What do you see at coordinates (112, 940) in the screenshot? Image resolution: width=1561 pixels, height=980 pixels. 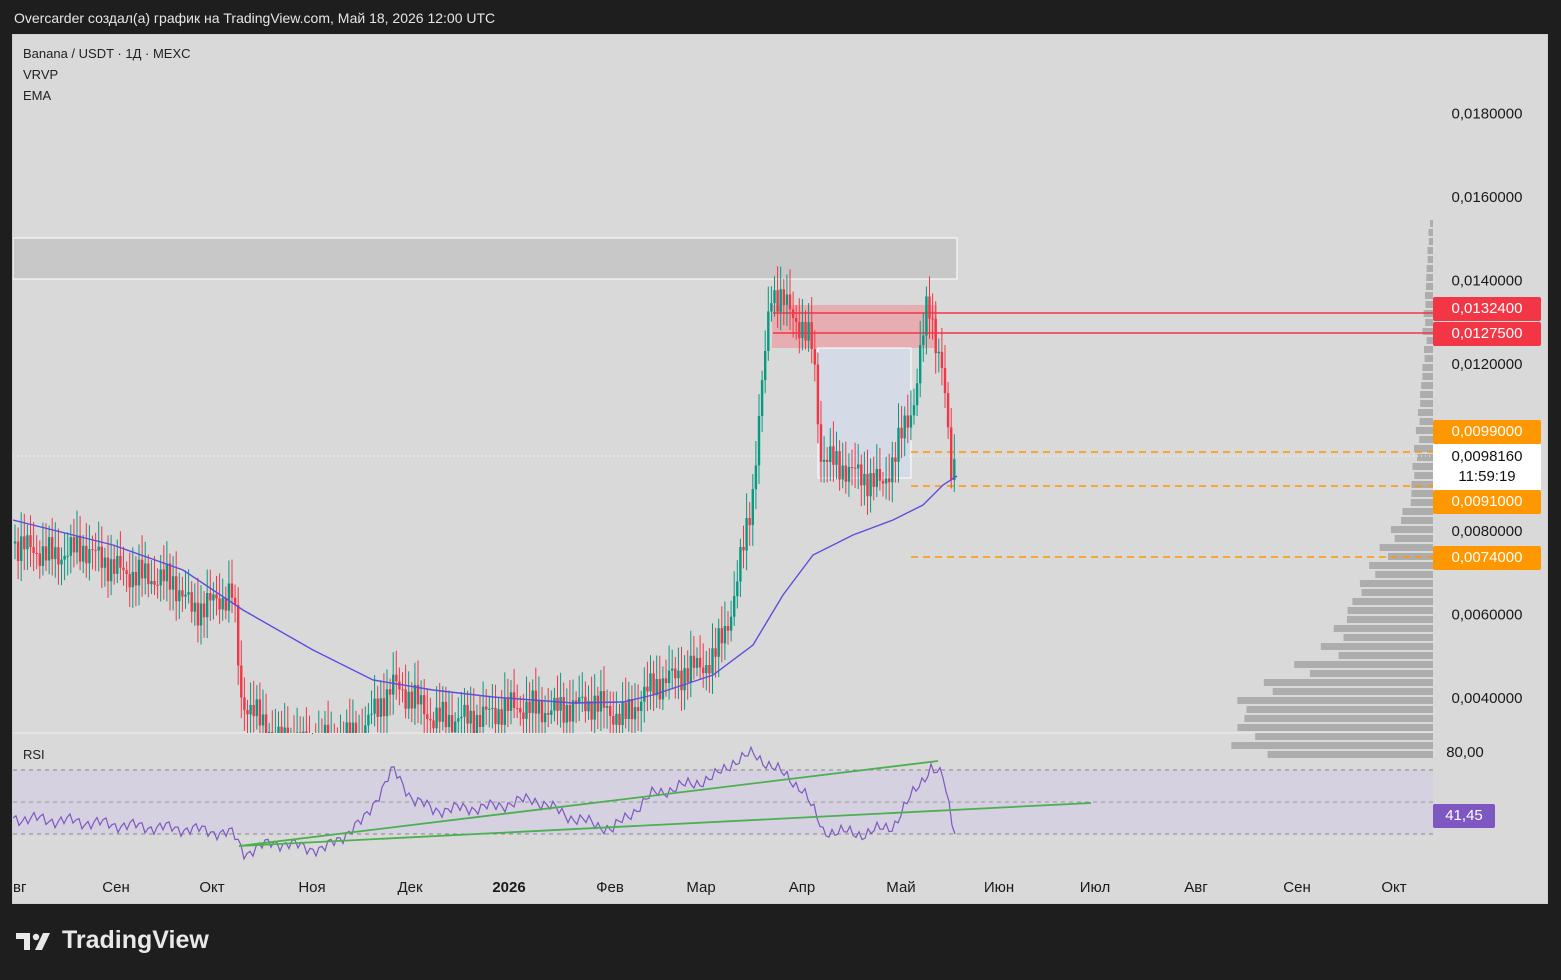 I see `tradingview-brand: TradingView` at bounding box center [112, 940].